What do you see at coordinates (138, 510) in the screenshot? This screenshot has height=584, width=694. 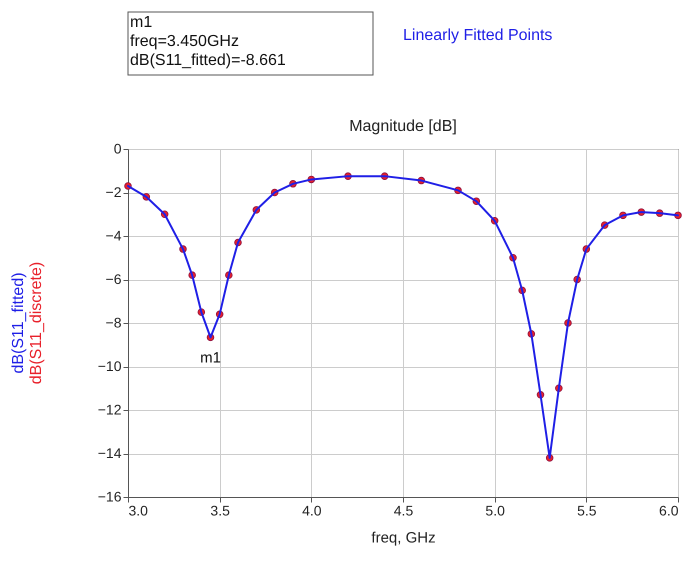 I see `x-tick-label: 3.0` at bounding box center [138, 510].